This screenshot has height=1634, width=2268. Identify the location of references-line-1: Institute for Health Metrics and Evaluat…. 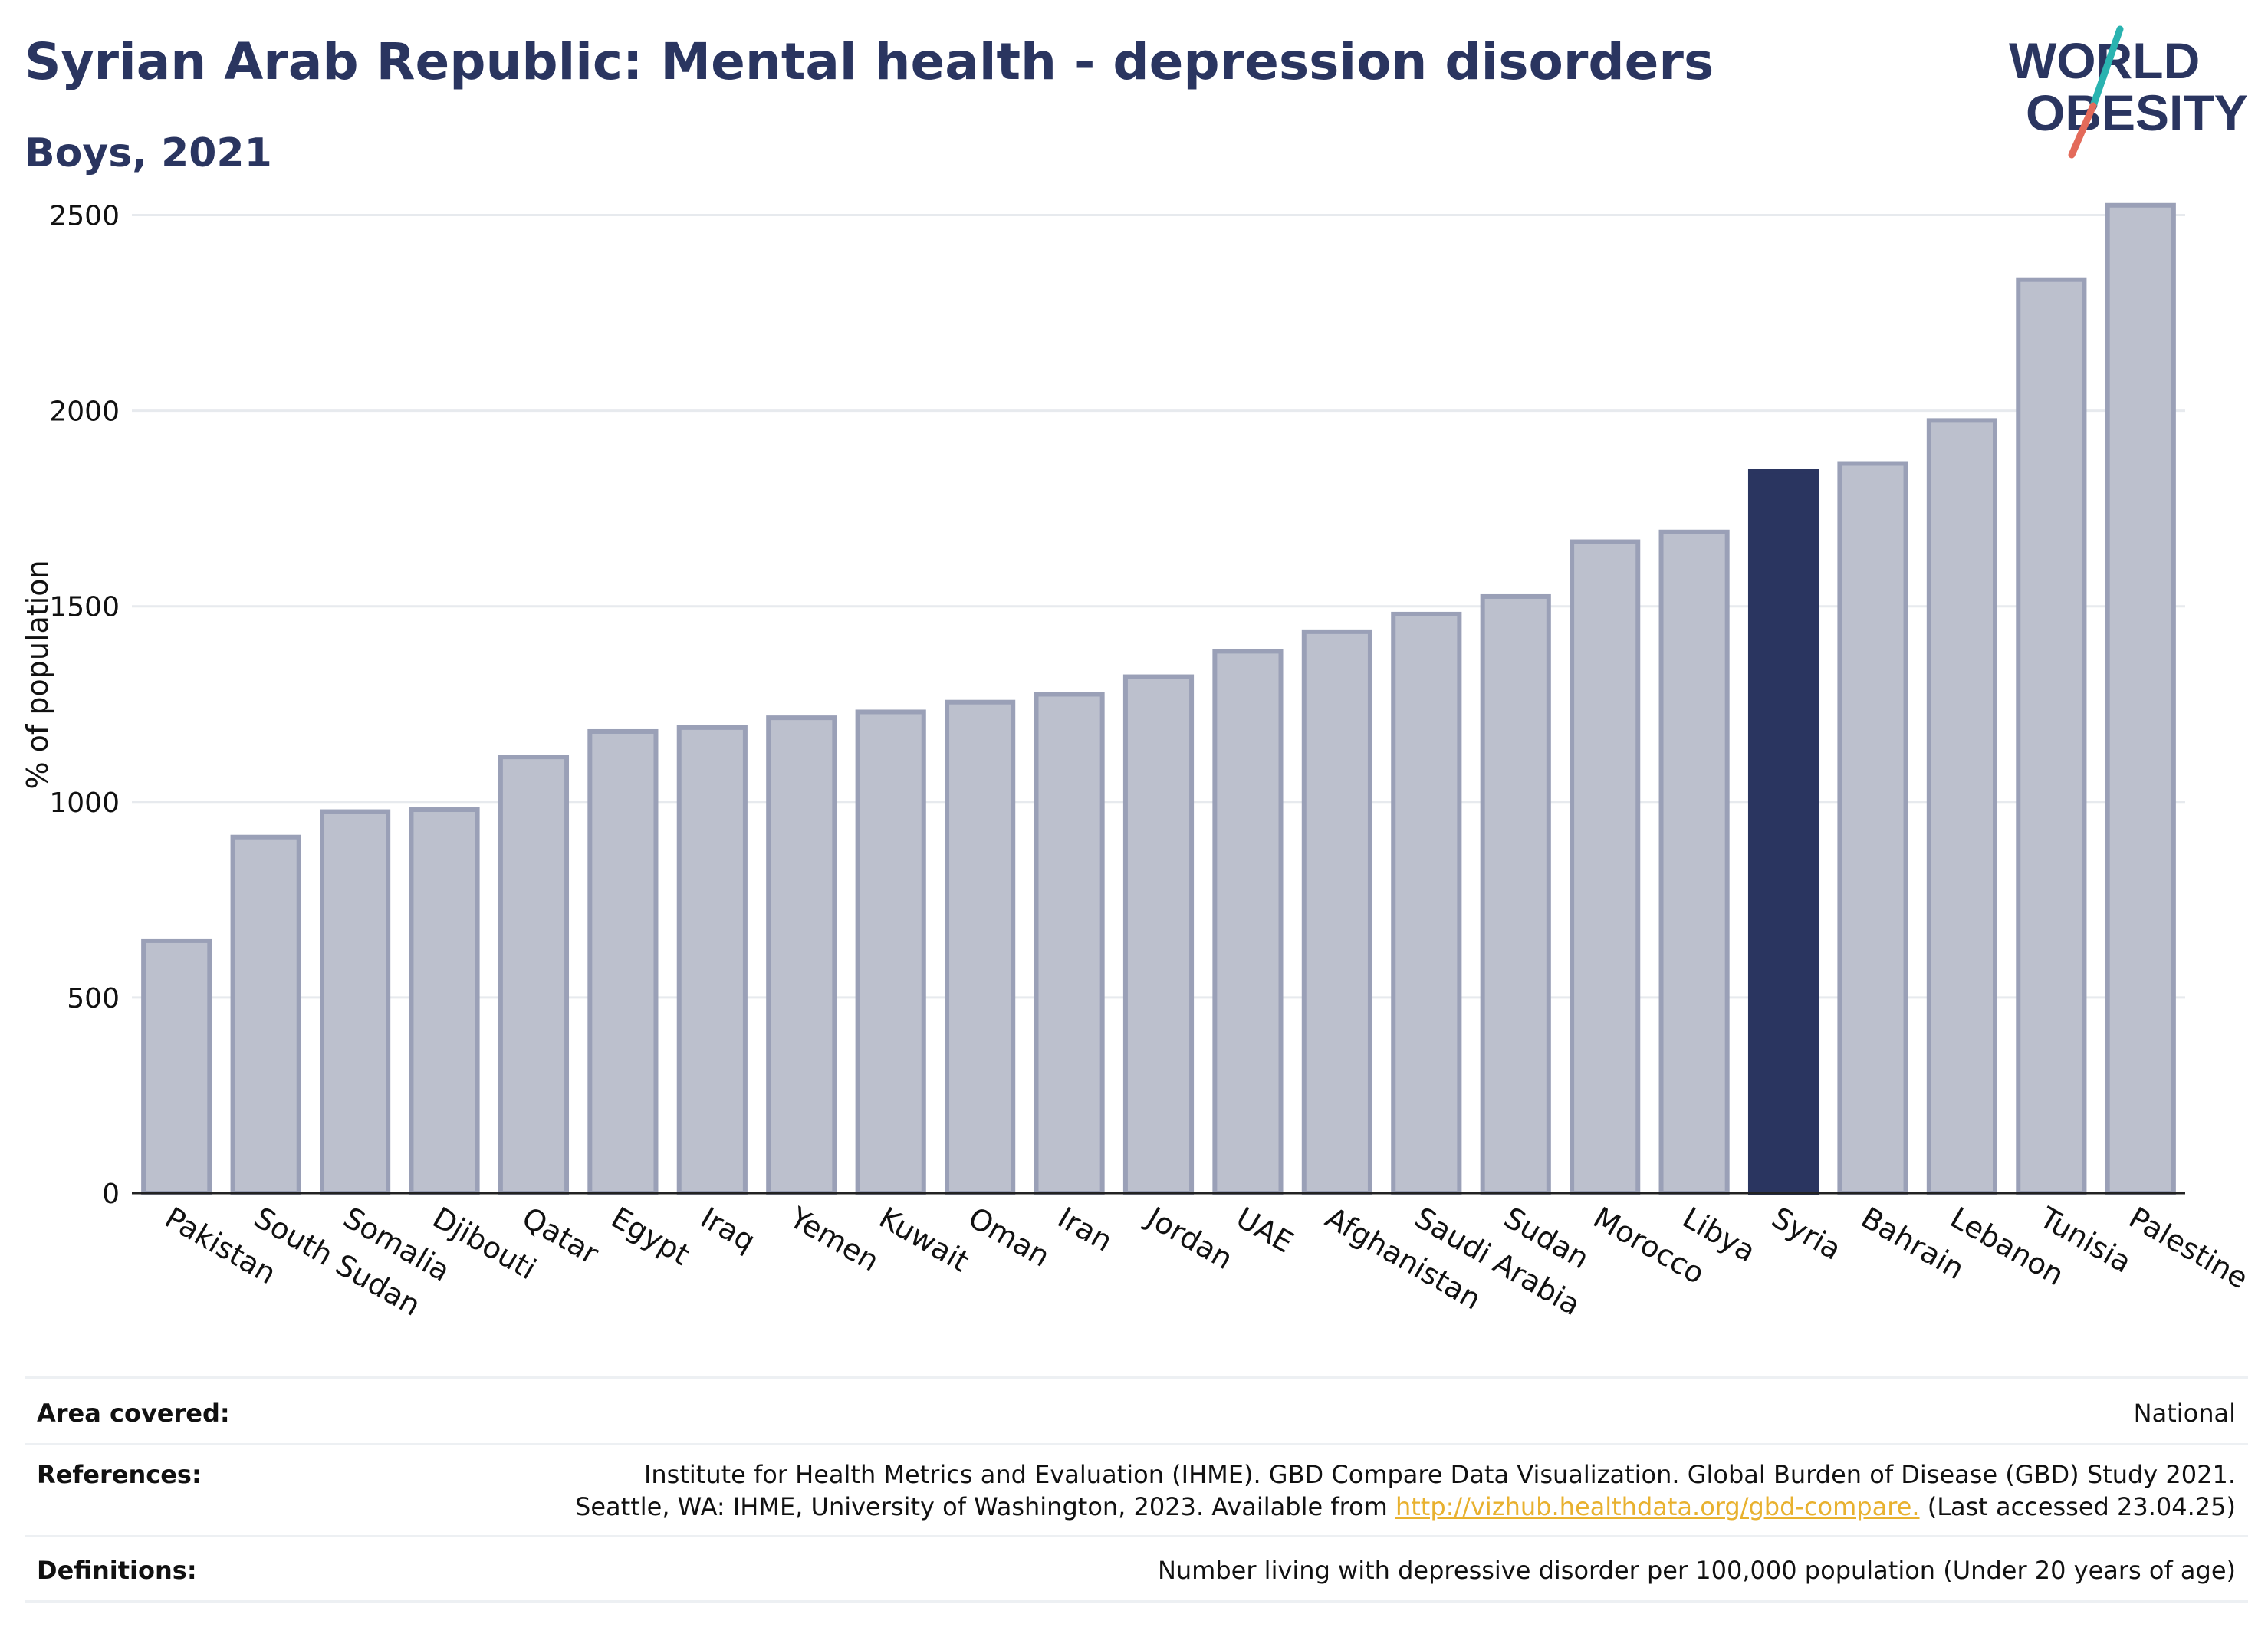
(1439, 1474).